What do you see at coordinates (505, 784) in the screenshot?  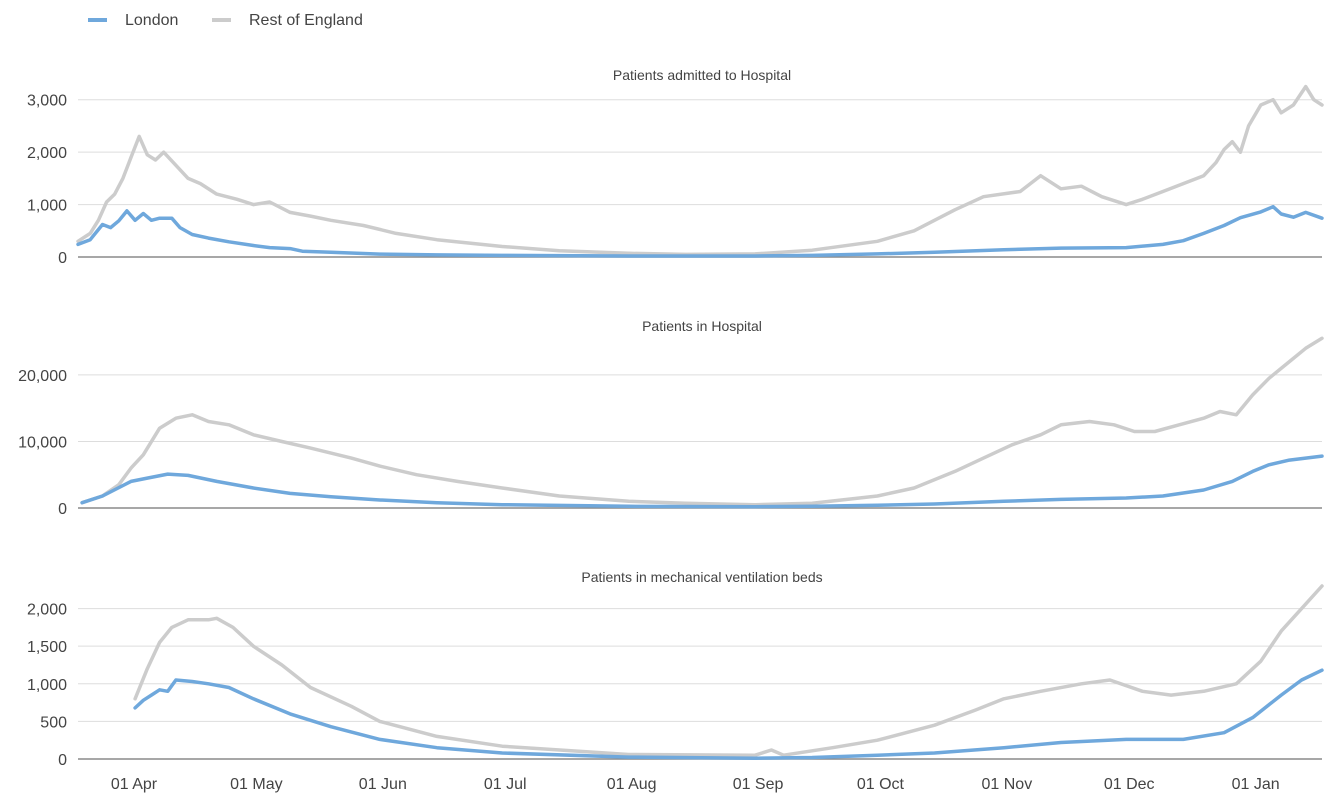 I see `x-tick-label: 01 Jul` at bounding box center [505, 784].